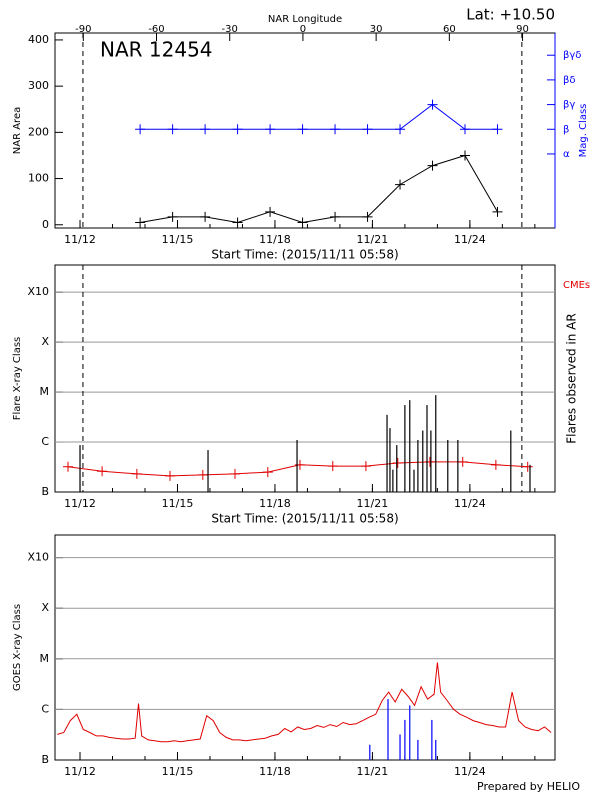 The height and width of the screenshot is (800, 600). I want to click on footer: Prepared by HELIO, so click(528, 786).